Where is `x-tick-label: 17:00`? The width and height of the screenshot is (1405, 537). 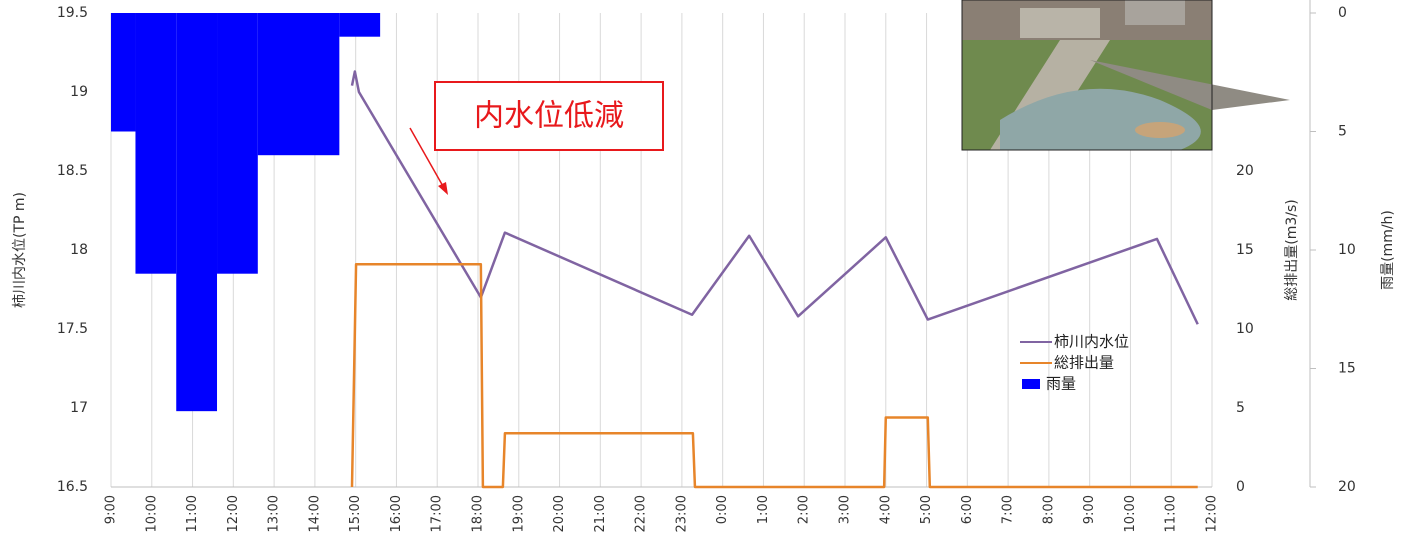 x-tick-label: 17:00 is located at coordinates (437, 513).